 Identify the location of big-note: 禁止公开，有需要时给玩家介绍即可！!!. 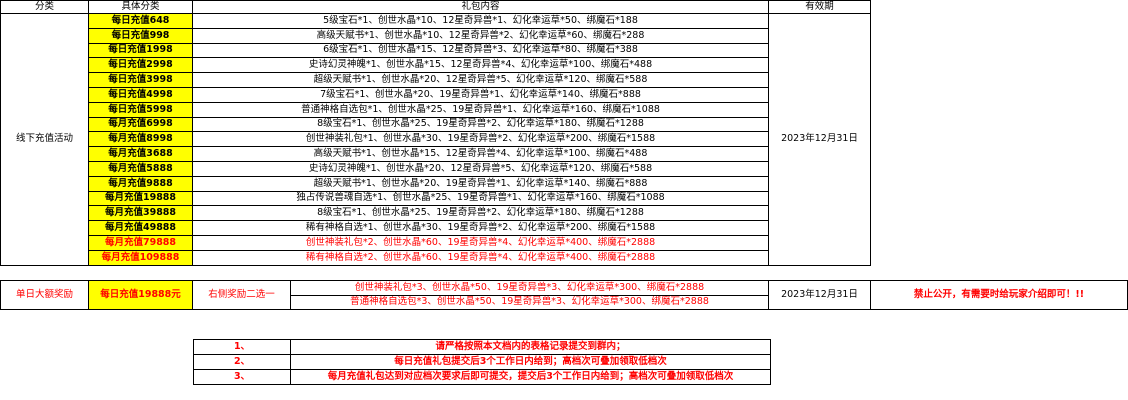
(999, 295).